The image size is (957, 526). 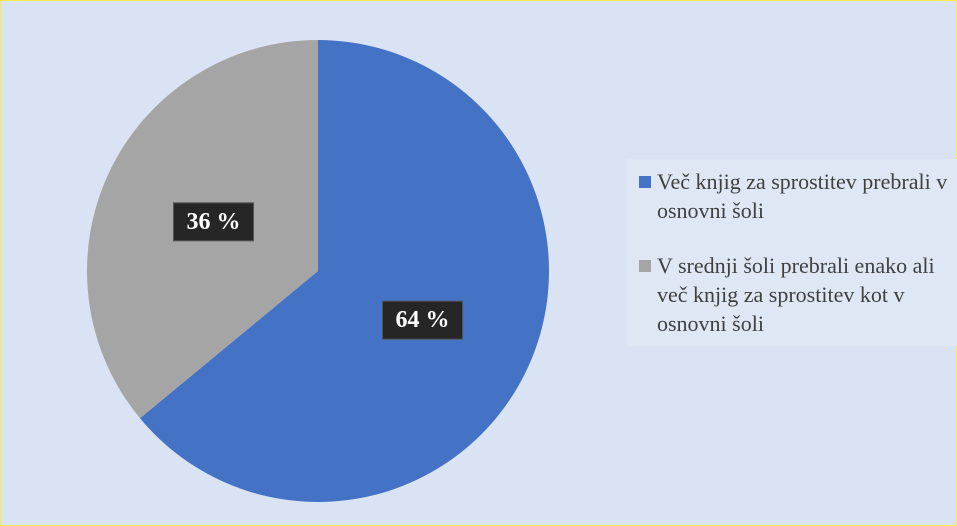 I want to click on data-label: 64 %, so click(x=423, y=320).